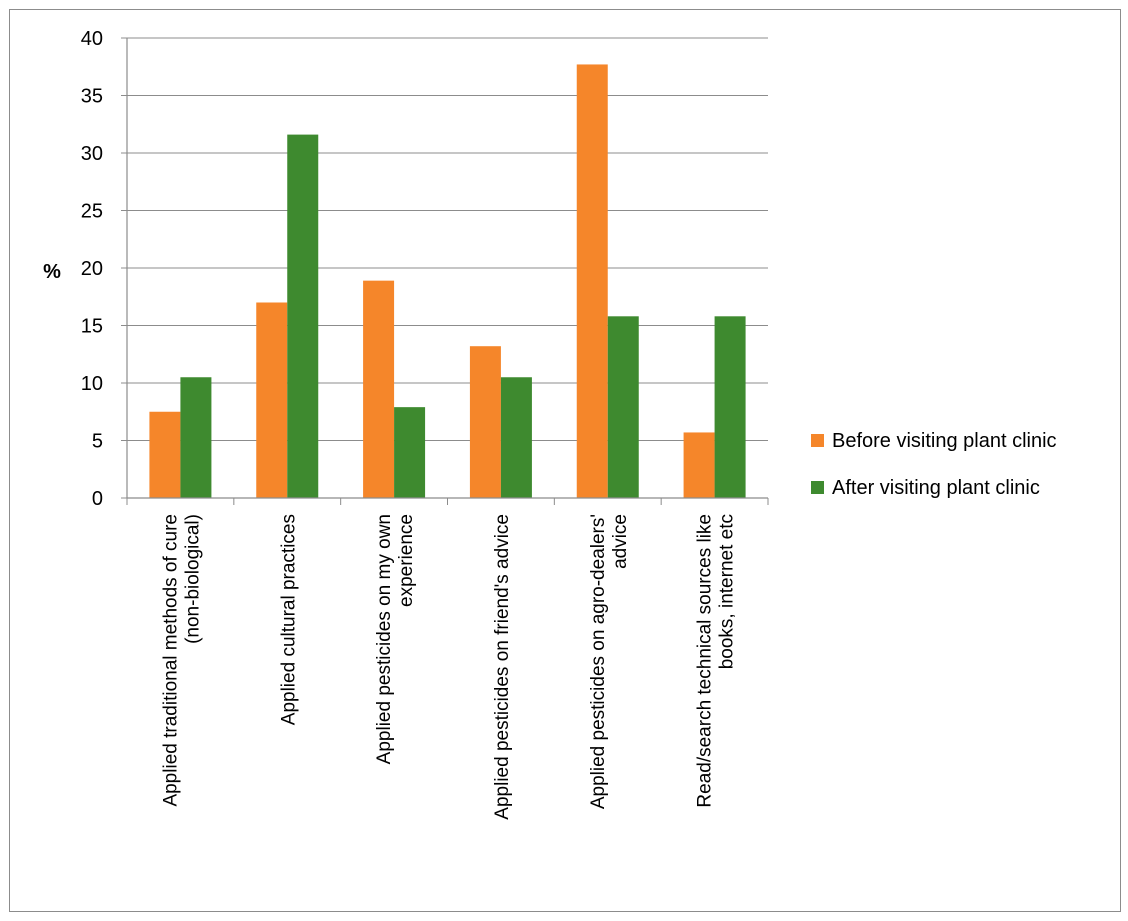 Image resolution: width=1128 pixels, height=921 pixels. I want to click on category-label: advice, so click(620, 541).